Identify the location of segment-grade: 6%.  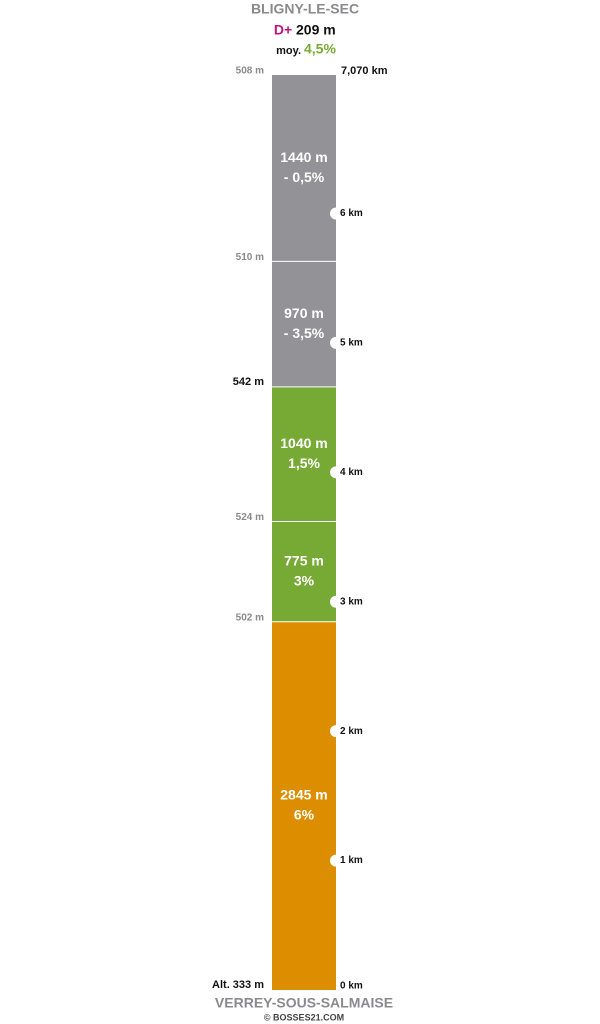
(304, 815).